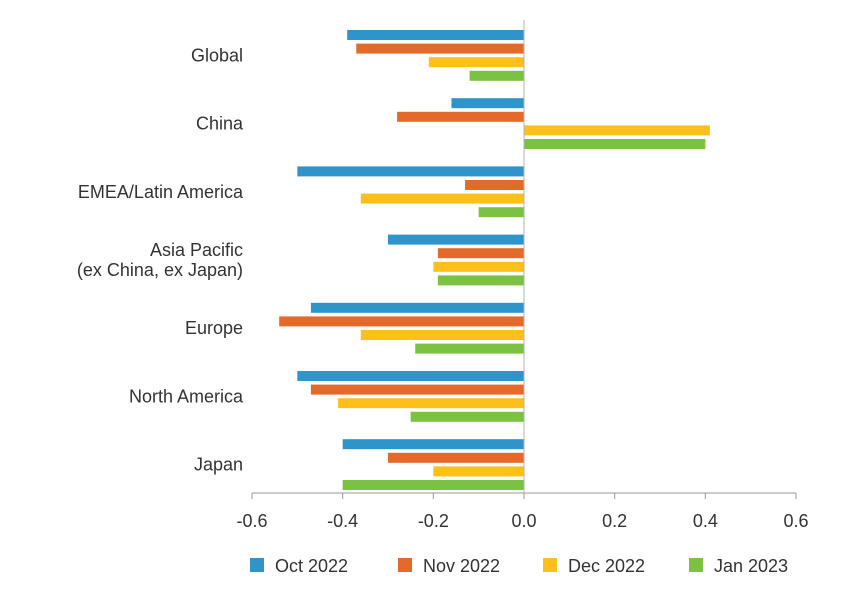 The width and height of the screenshot is (865, 606). I want to click on category-label-line: (ex China, ex Japan), so click(160, 270).